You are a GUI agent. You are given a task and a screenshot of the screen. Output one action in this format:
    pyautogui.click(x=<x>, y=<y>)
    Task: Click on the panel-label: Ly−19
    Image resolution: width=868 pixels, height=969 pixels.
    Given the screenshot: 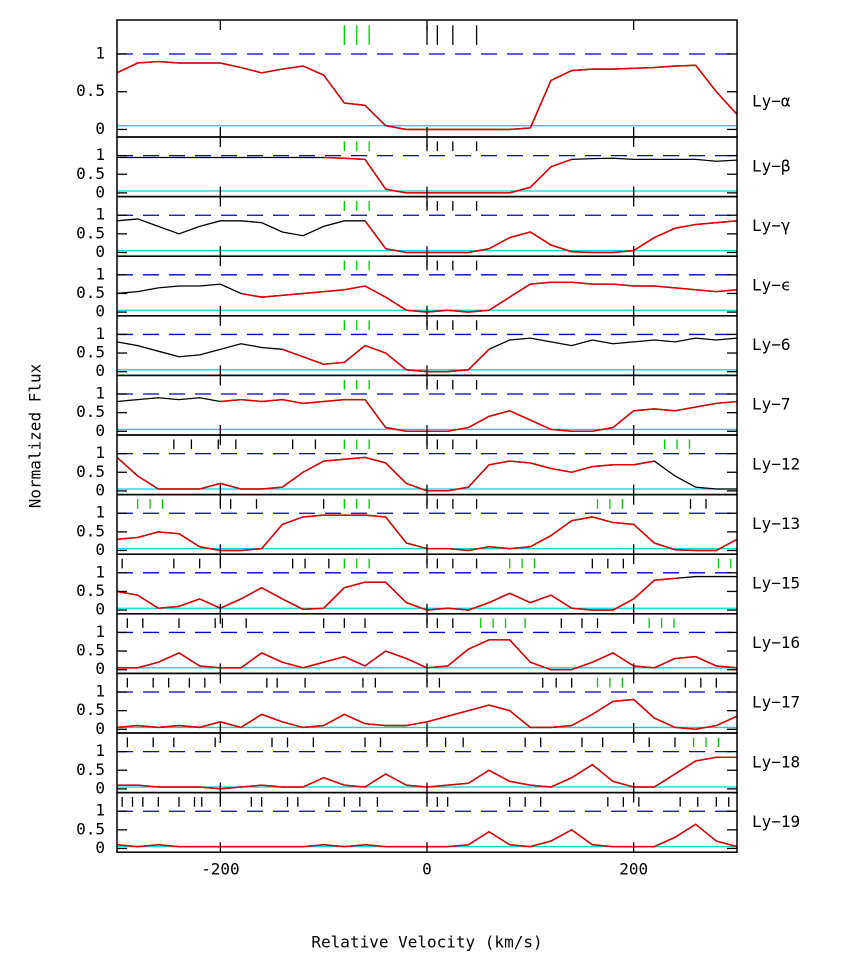 What is the action you would take?
    pyautogui.click(x=776, y=821)
    